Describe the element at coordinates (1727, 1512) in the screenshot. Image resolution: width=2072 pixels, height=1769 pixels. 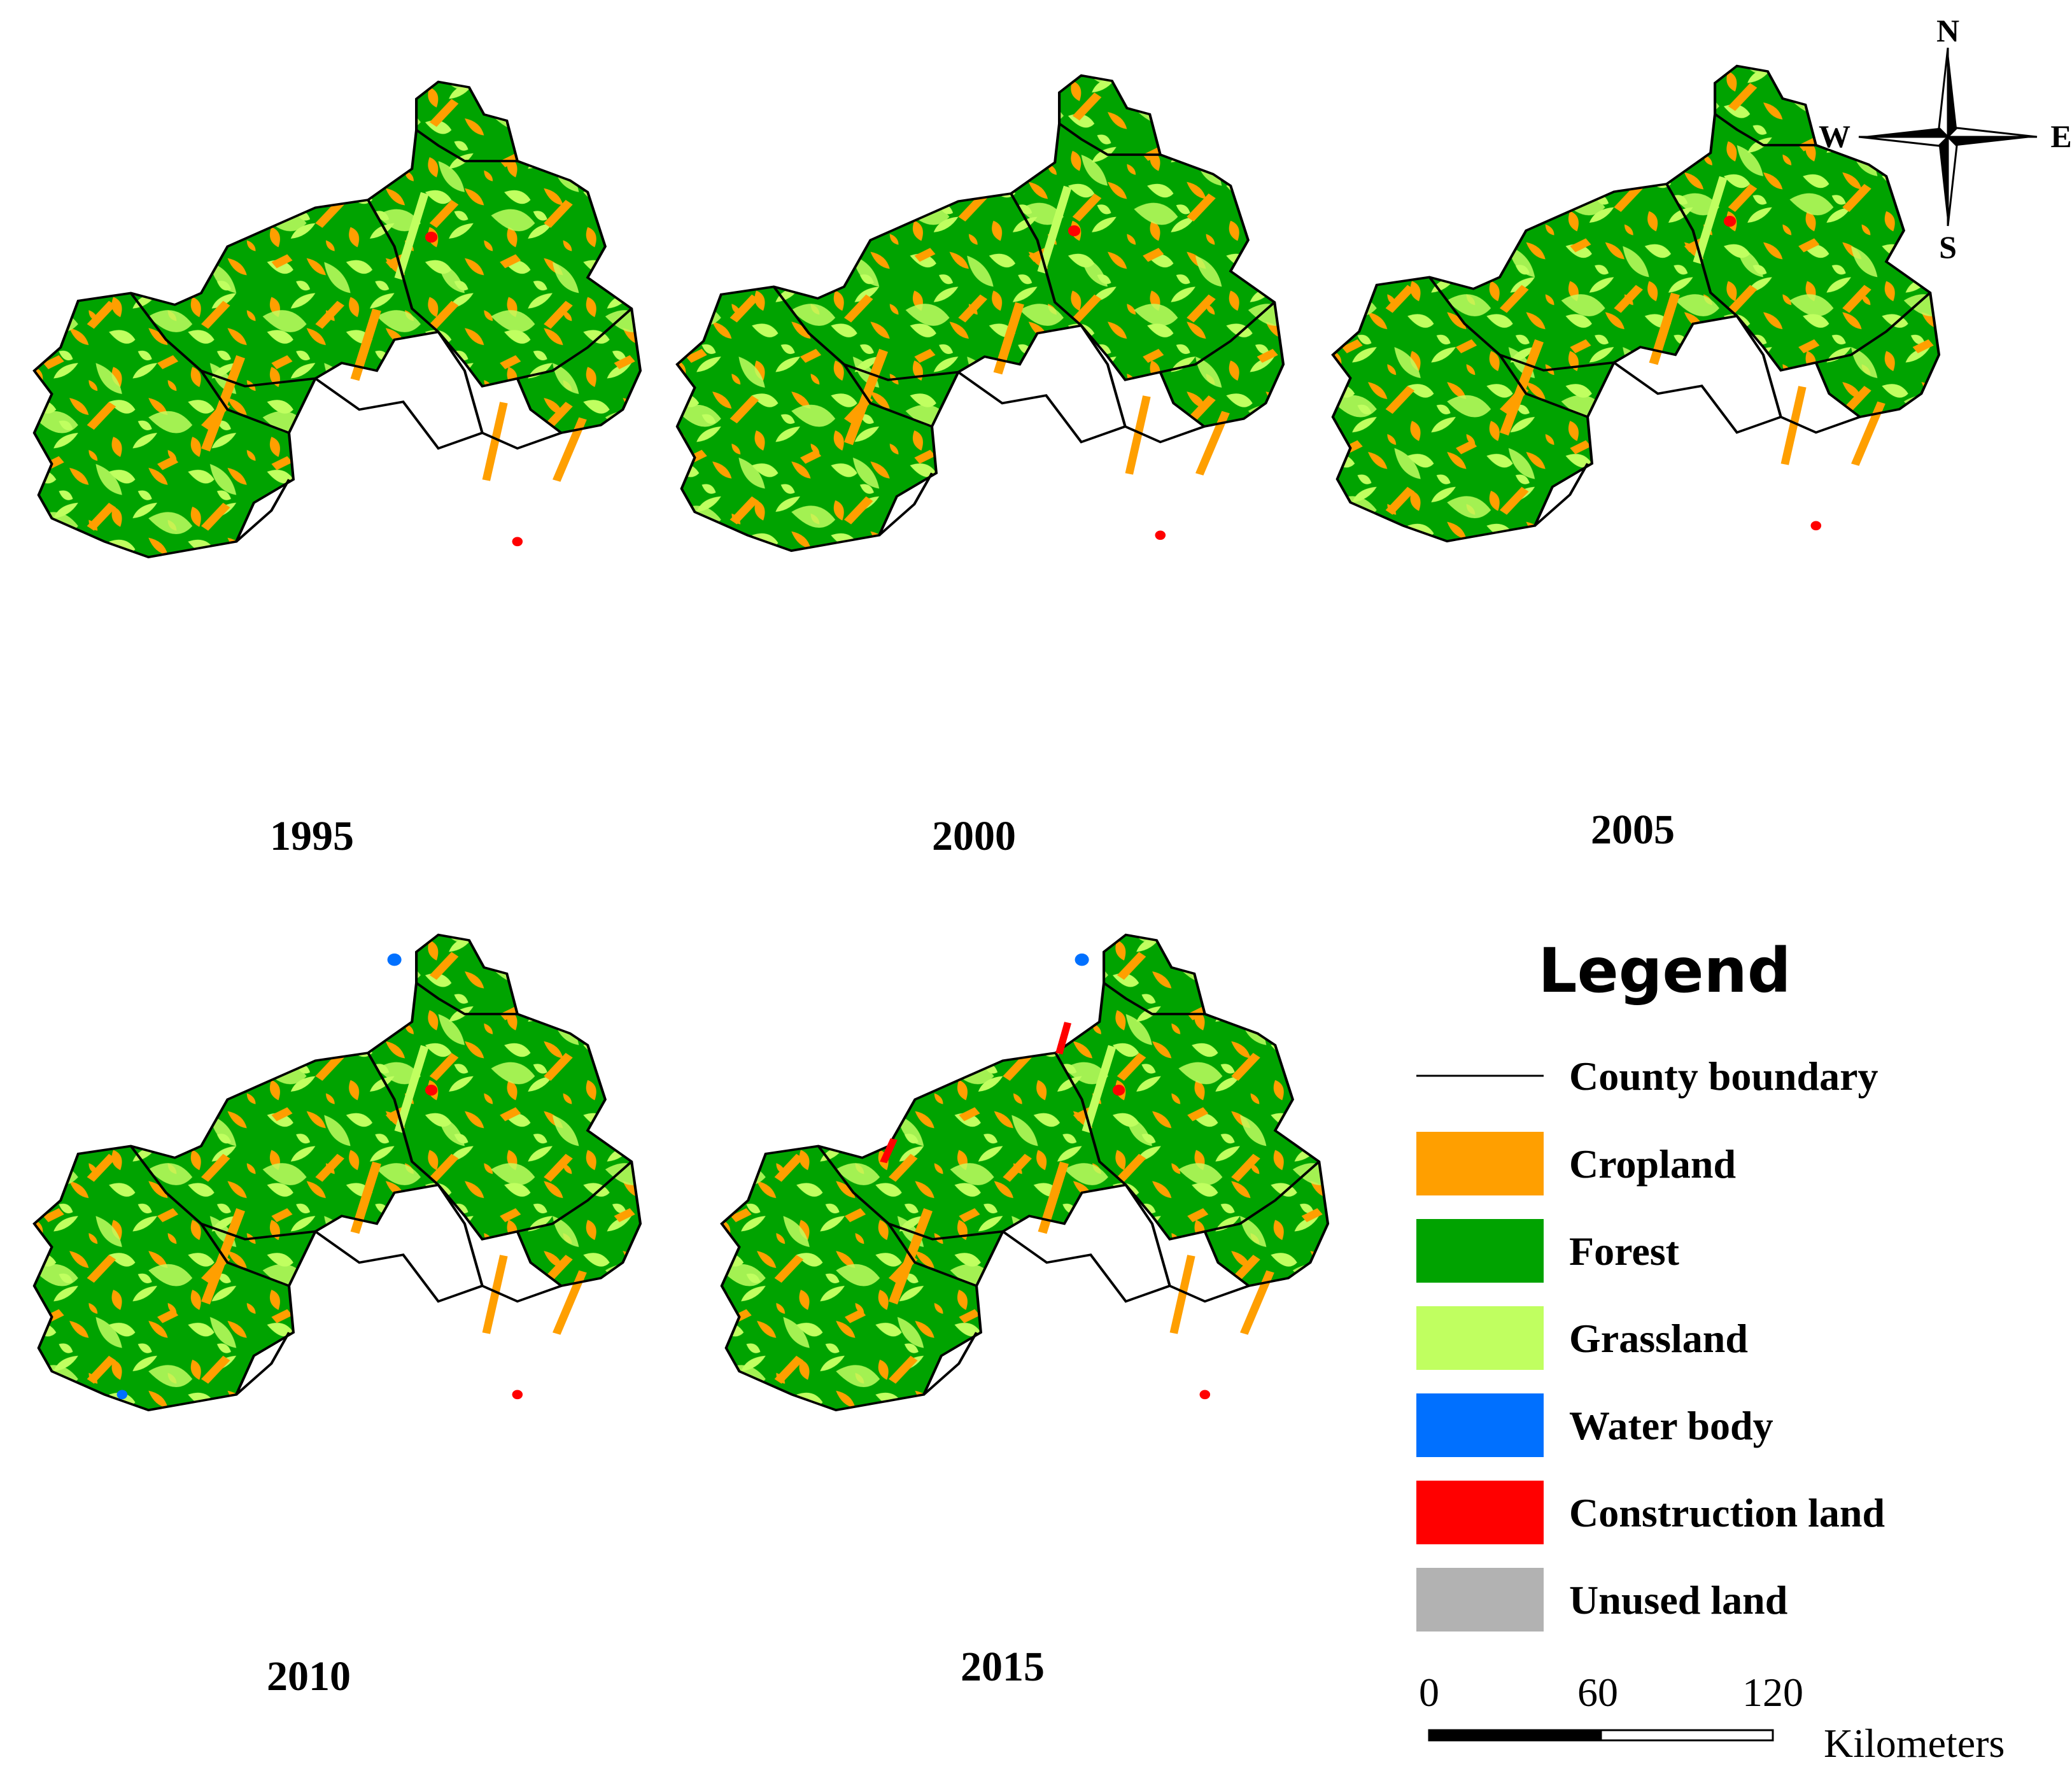
I see `legend-label-construction-land: Construction land` at that location.